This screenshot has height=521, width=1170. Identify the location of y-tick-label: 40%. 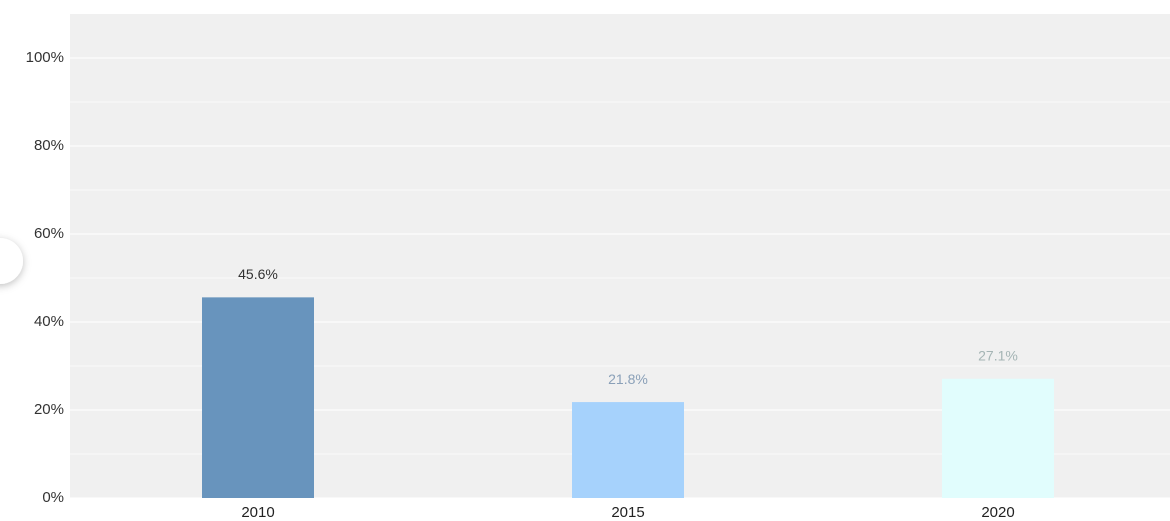
(49, 321).